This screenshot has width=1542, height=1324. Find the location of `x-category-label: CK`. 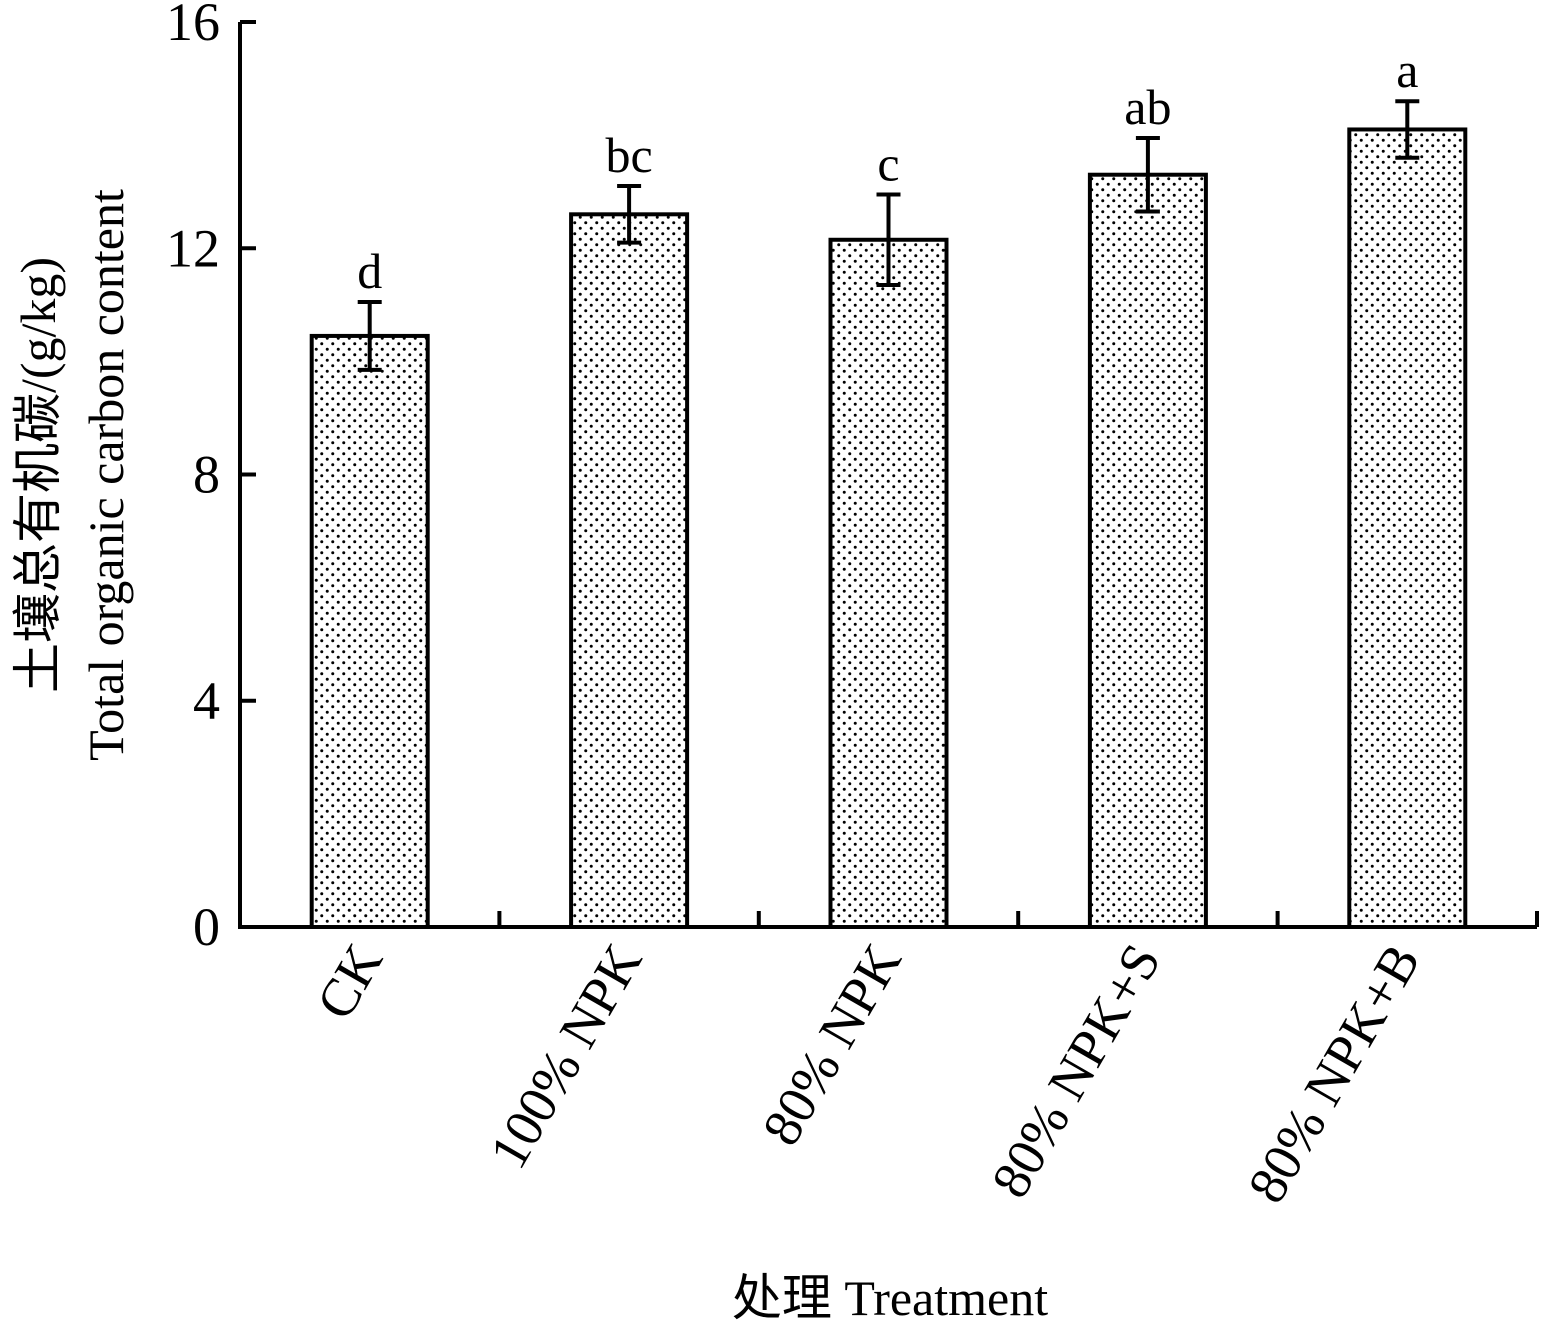

x-category-label: CK is located at coordinates (349, 981).